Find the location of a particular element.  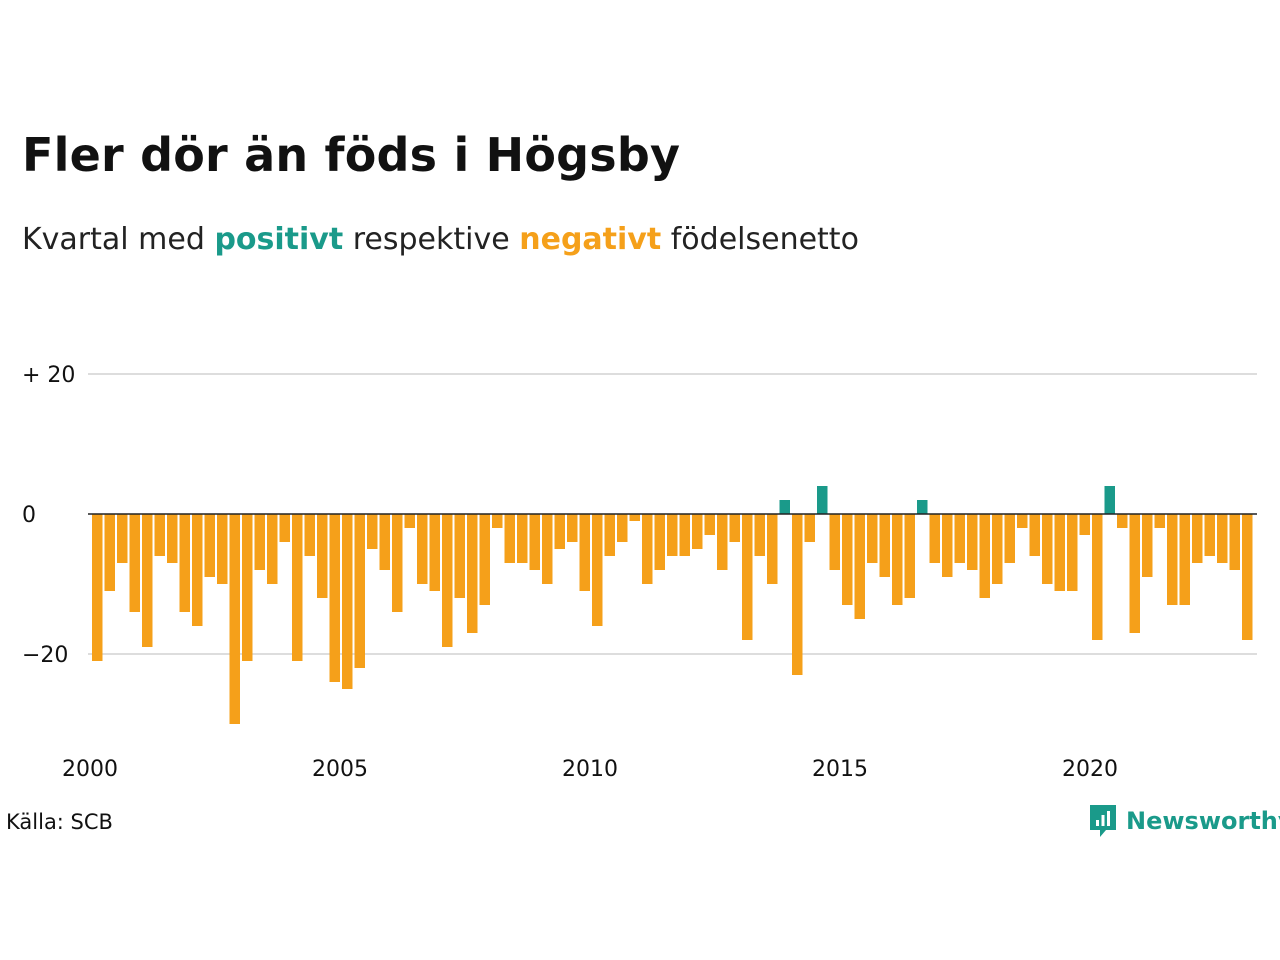

x-tick-label: 2010 is located at coordinates (590, 769).